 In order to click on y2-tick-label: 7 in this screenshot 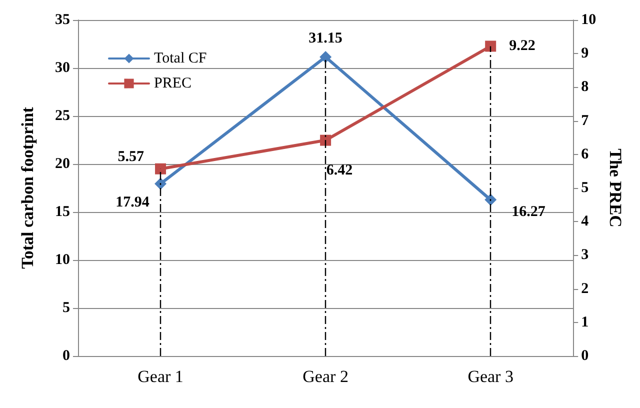, I will do `click(585, 120)`.